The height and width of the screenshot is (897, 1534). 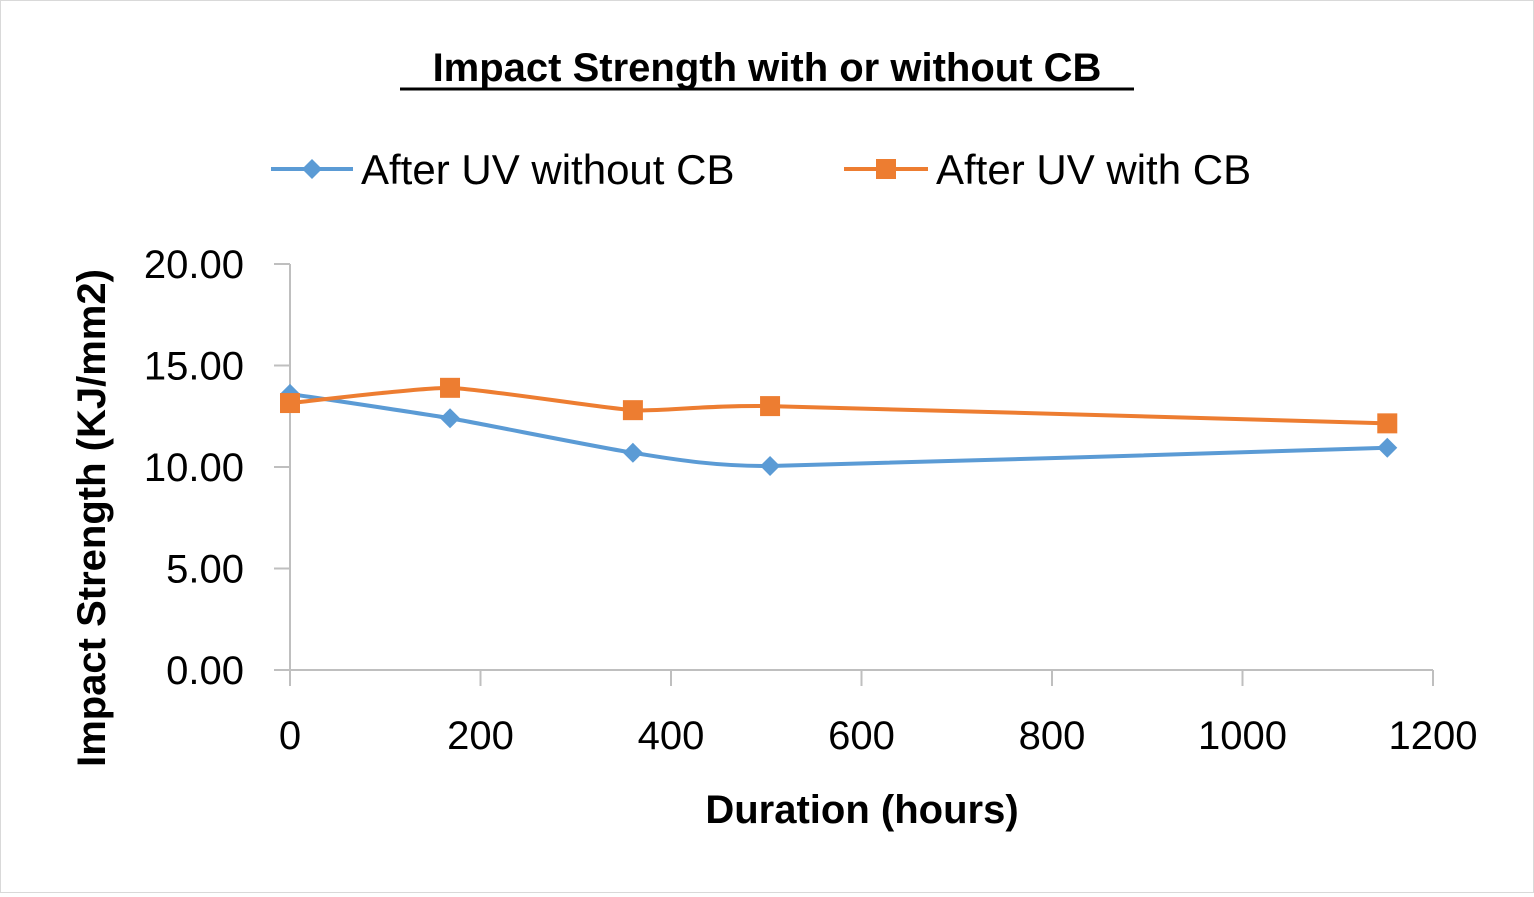 What do you see at coordinates (767, 68) in the screenshot?
I see `chart-title: Impact Strength with or without CB` at bounding box center [767, 68].